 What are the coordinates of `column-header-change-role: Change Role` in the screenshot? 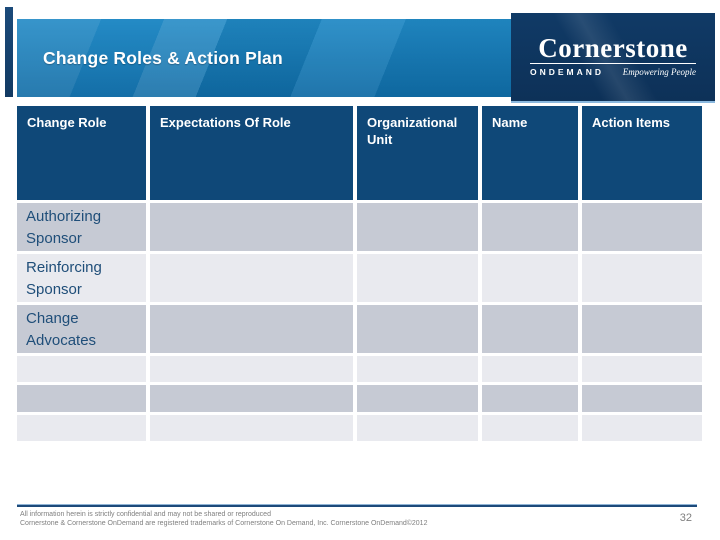 It's located at (81, 153).